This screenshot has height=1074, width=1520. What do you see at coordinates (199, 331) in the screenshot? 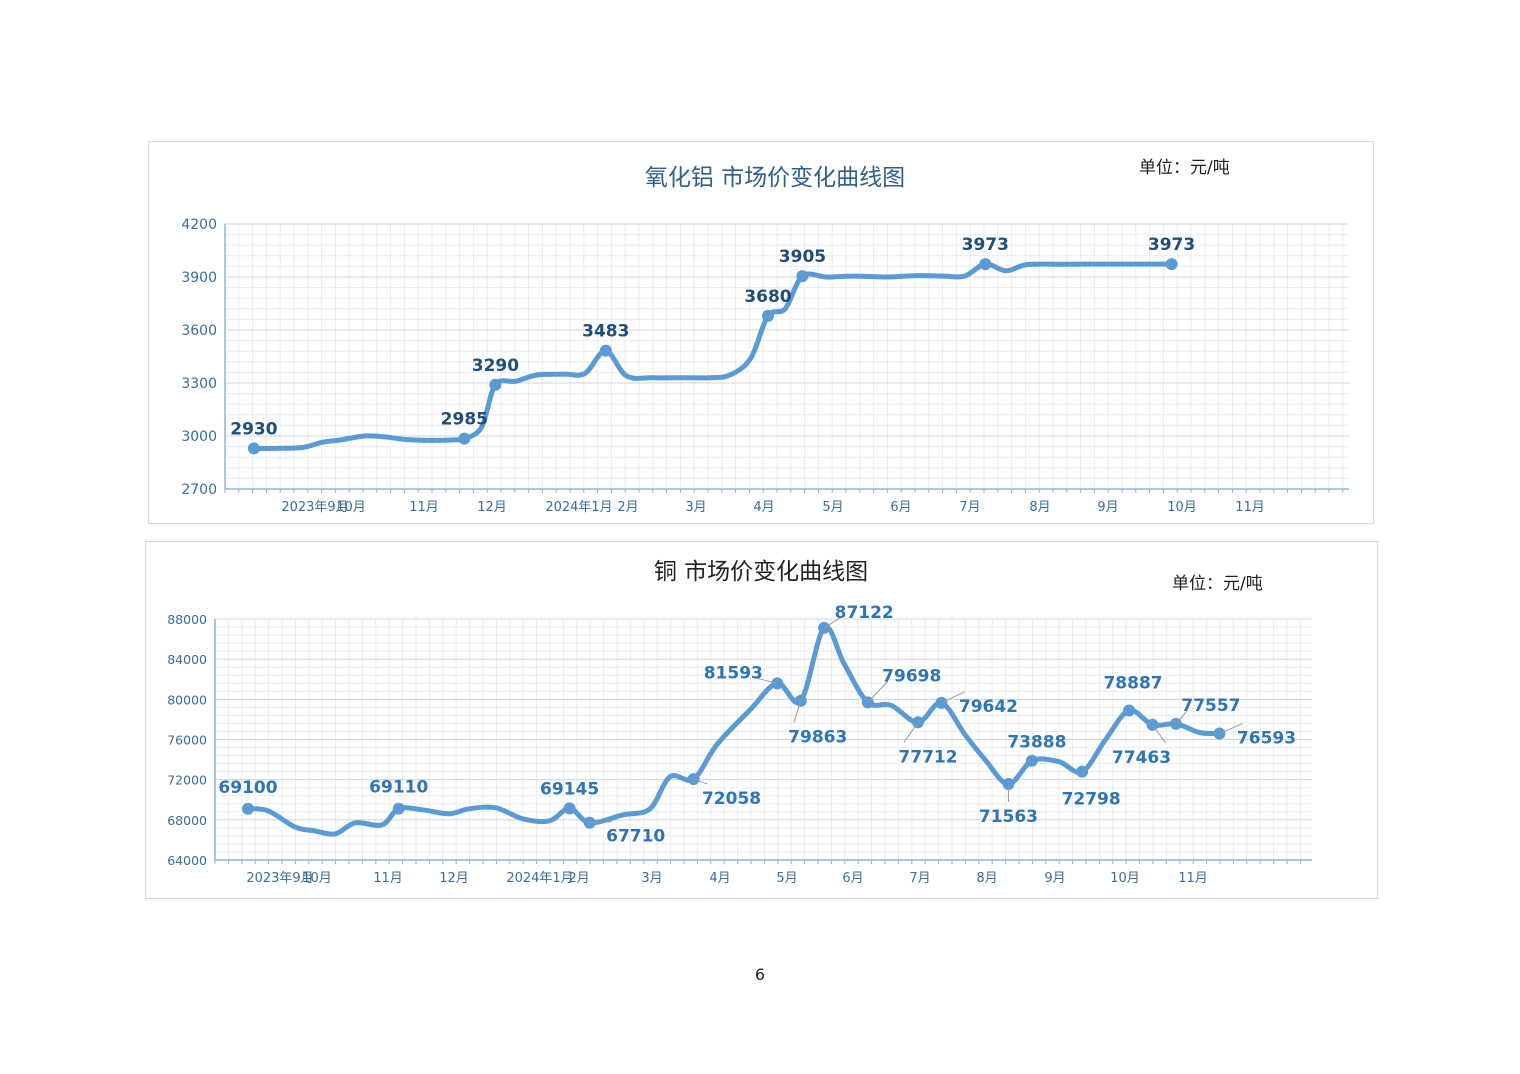
I see `y-tick-label: 3600` at bounding box center [199, 331].